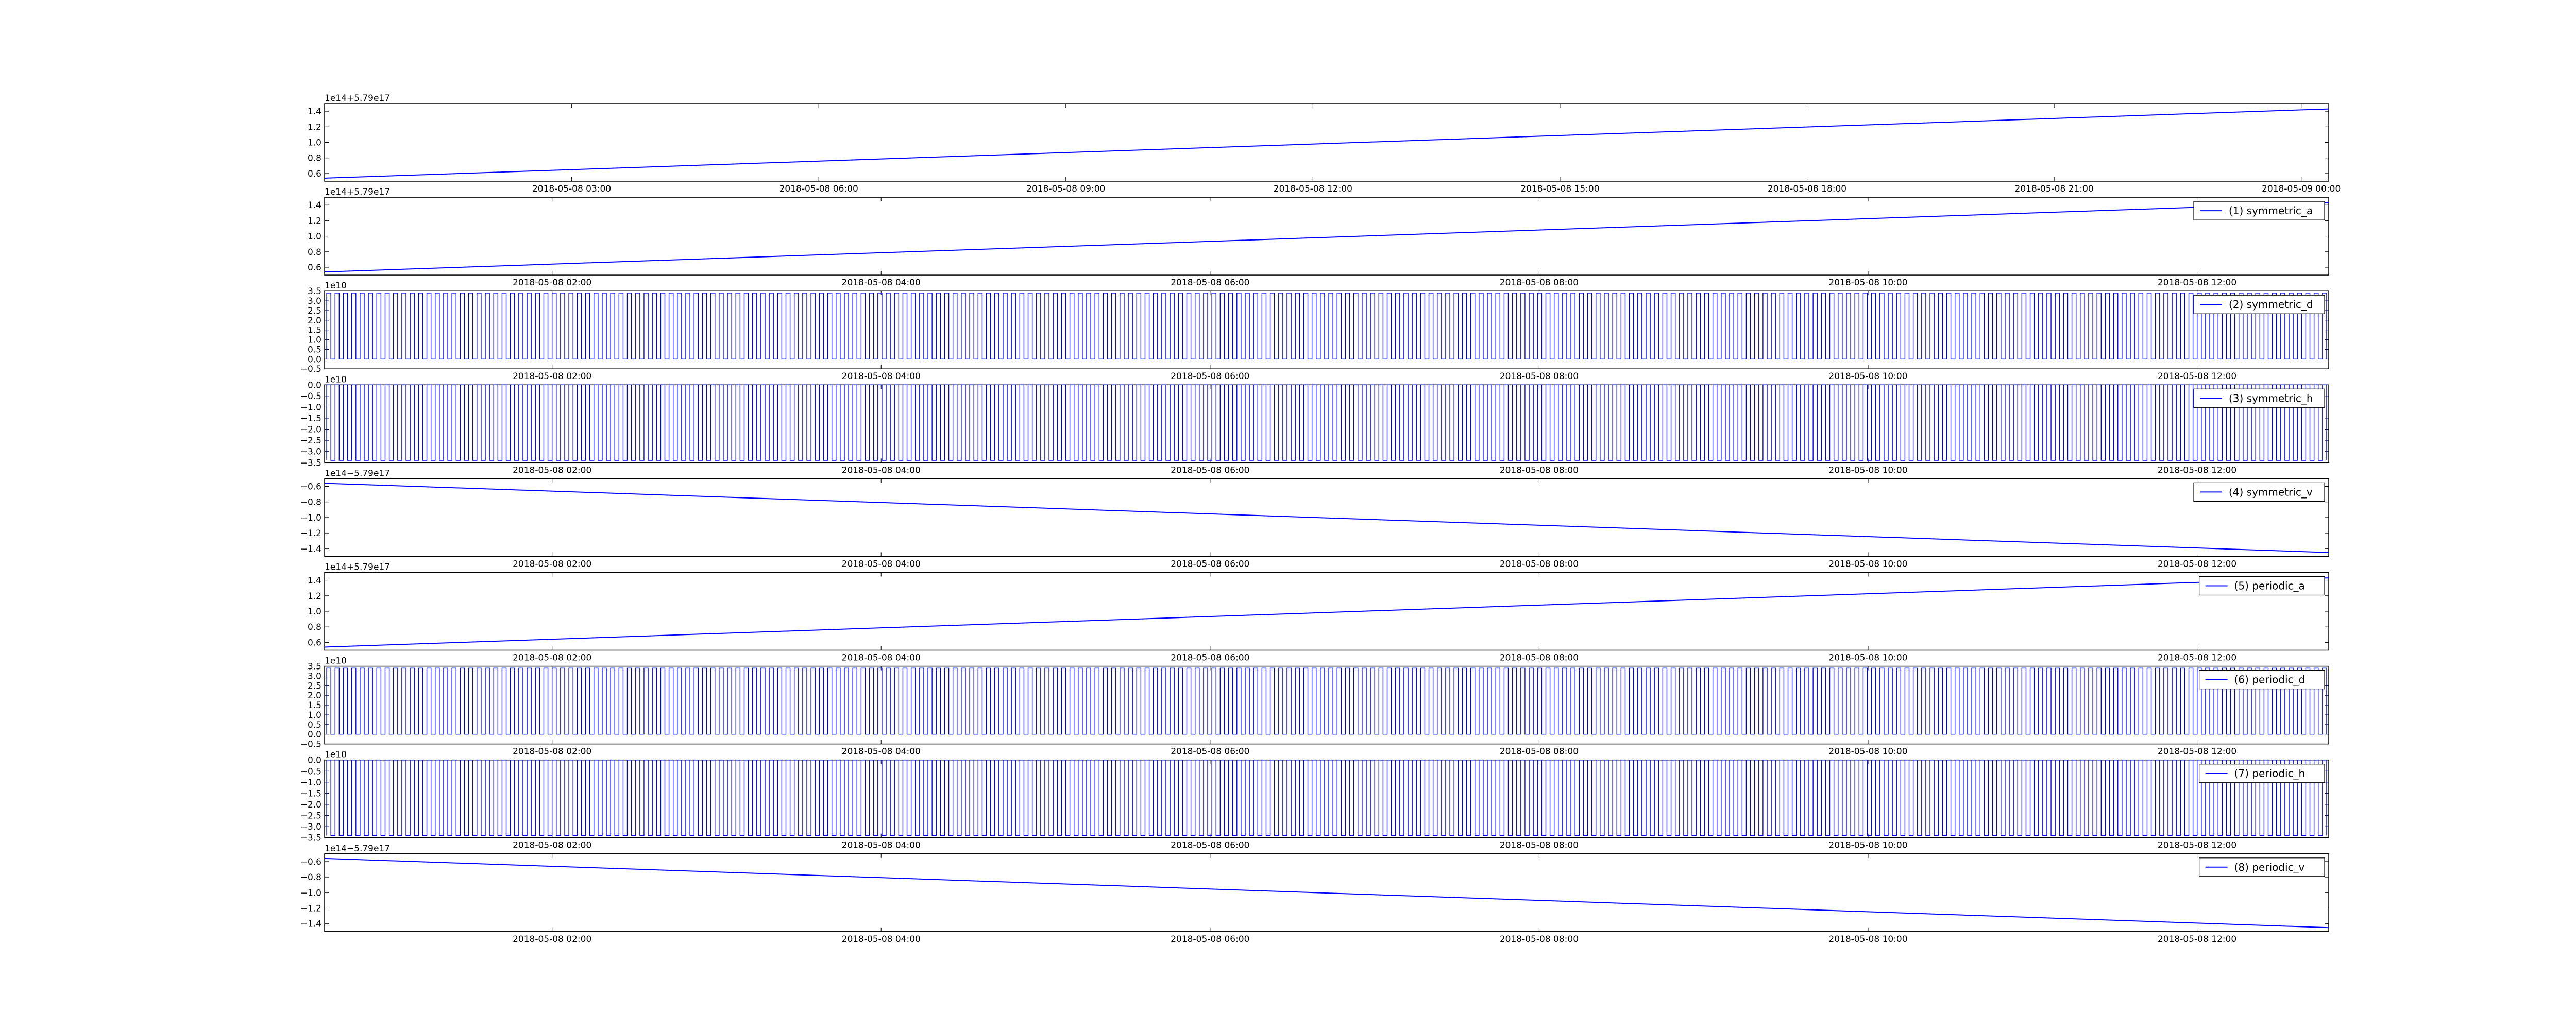 This screenshot has height=1030, width=2576. I want to click on legend: (1) symmetric_a, so click(2259, 210).